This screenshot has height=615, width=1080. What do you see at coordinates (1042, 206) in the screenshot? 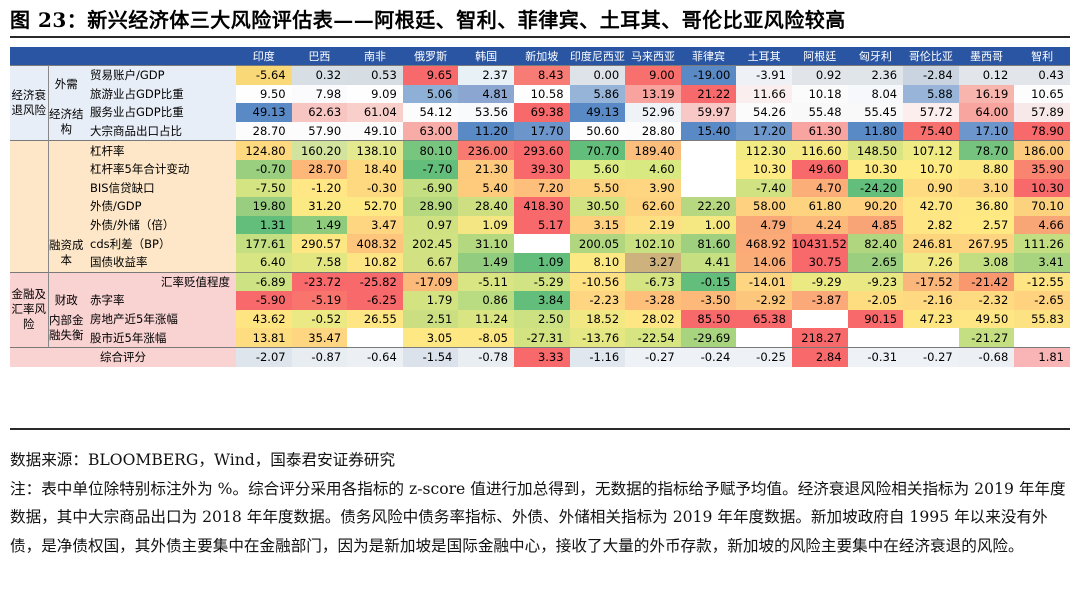
I see `value-cell: 70.10` at bounding box center [1042, 206].